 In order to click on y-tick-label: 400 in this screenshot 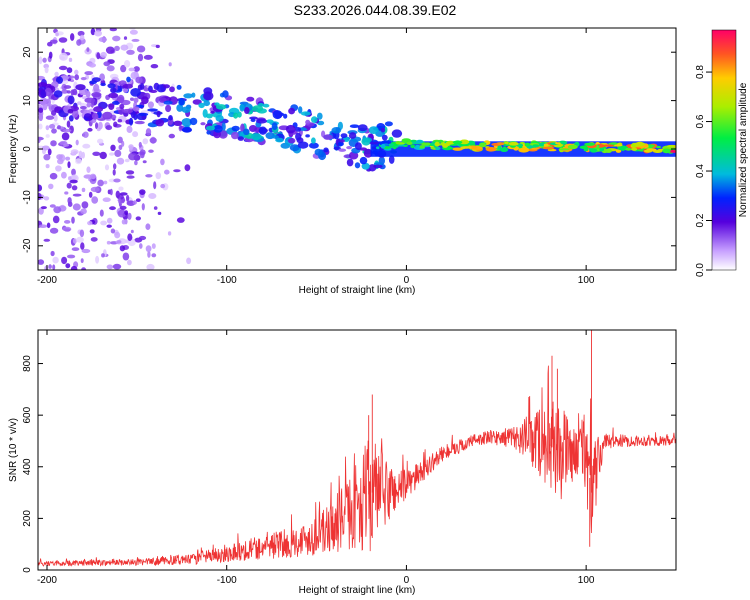, I will do `click(27, 466)`.